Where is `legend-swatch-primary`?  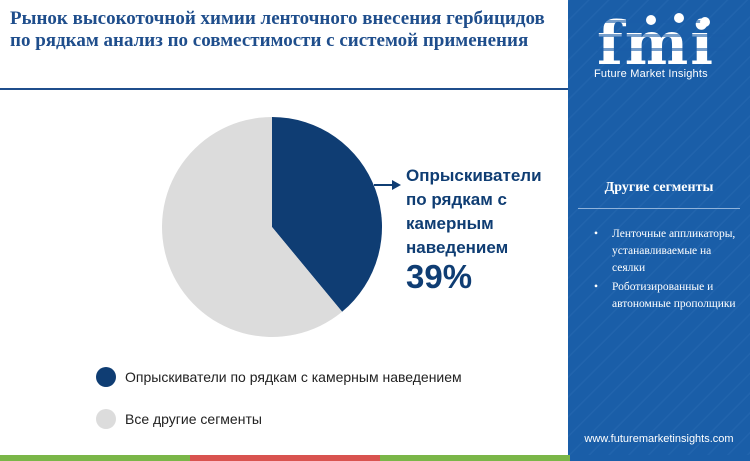
legend-swatch-primary is located at coordinates (106, 377).